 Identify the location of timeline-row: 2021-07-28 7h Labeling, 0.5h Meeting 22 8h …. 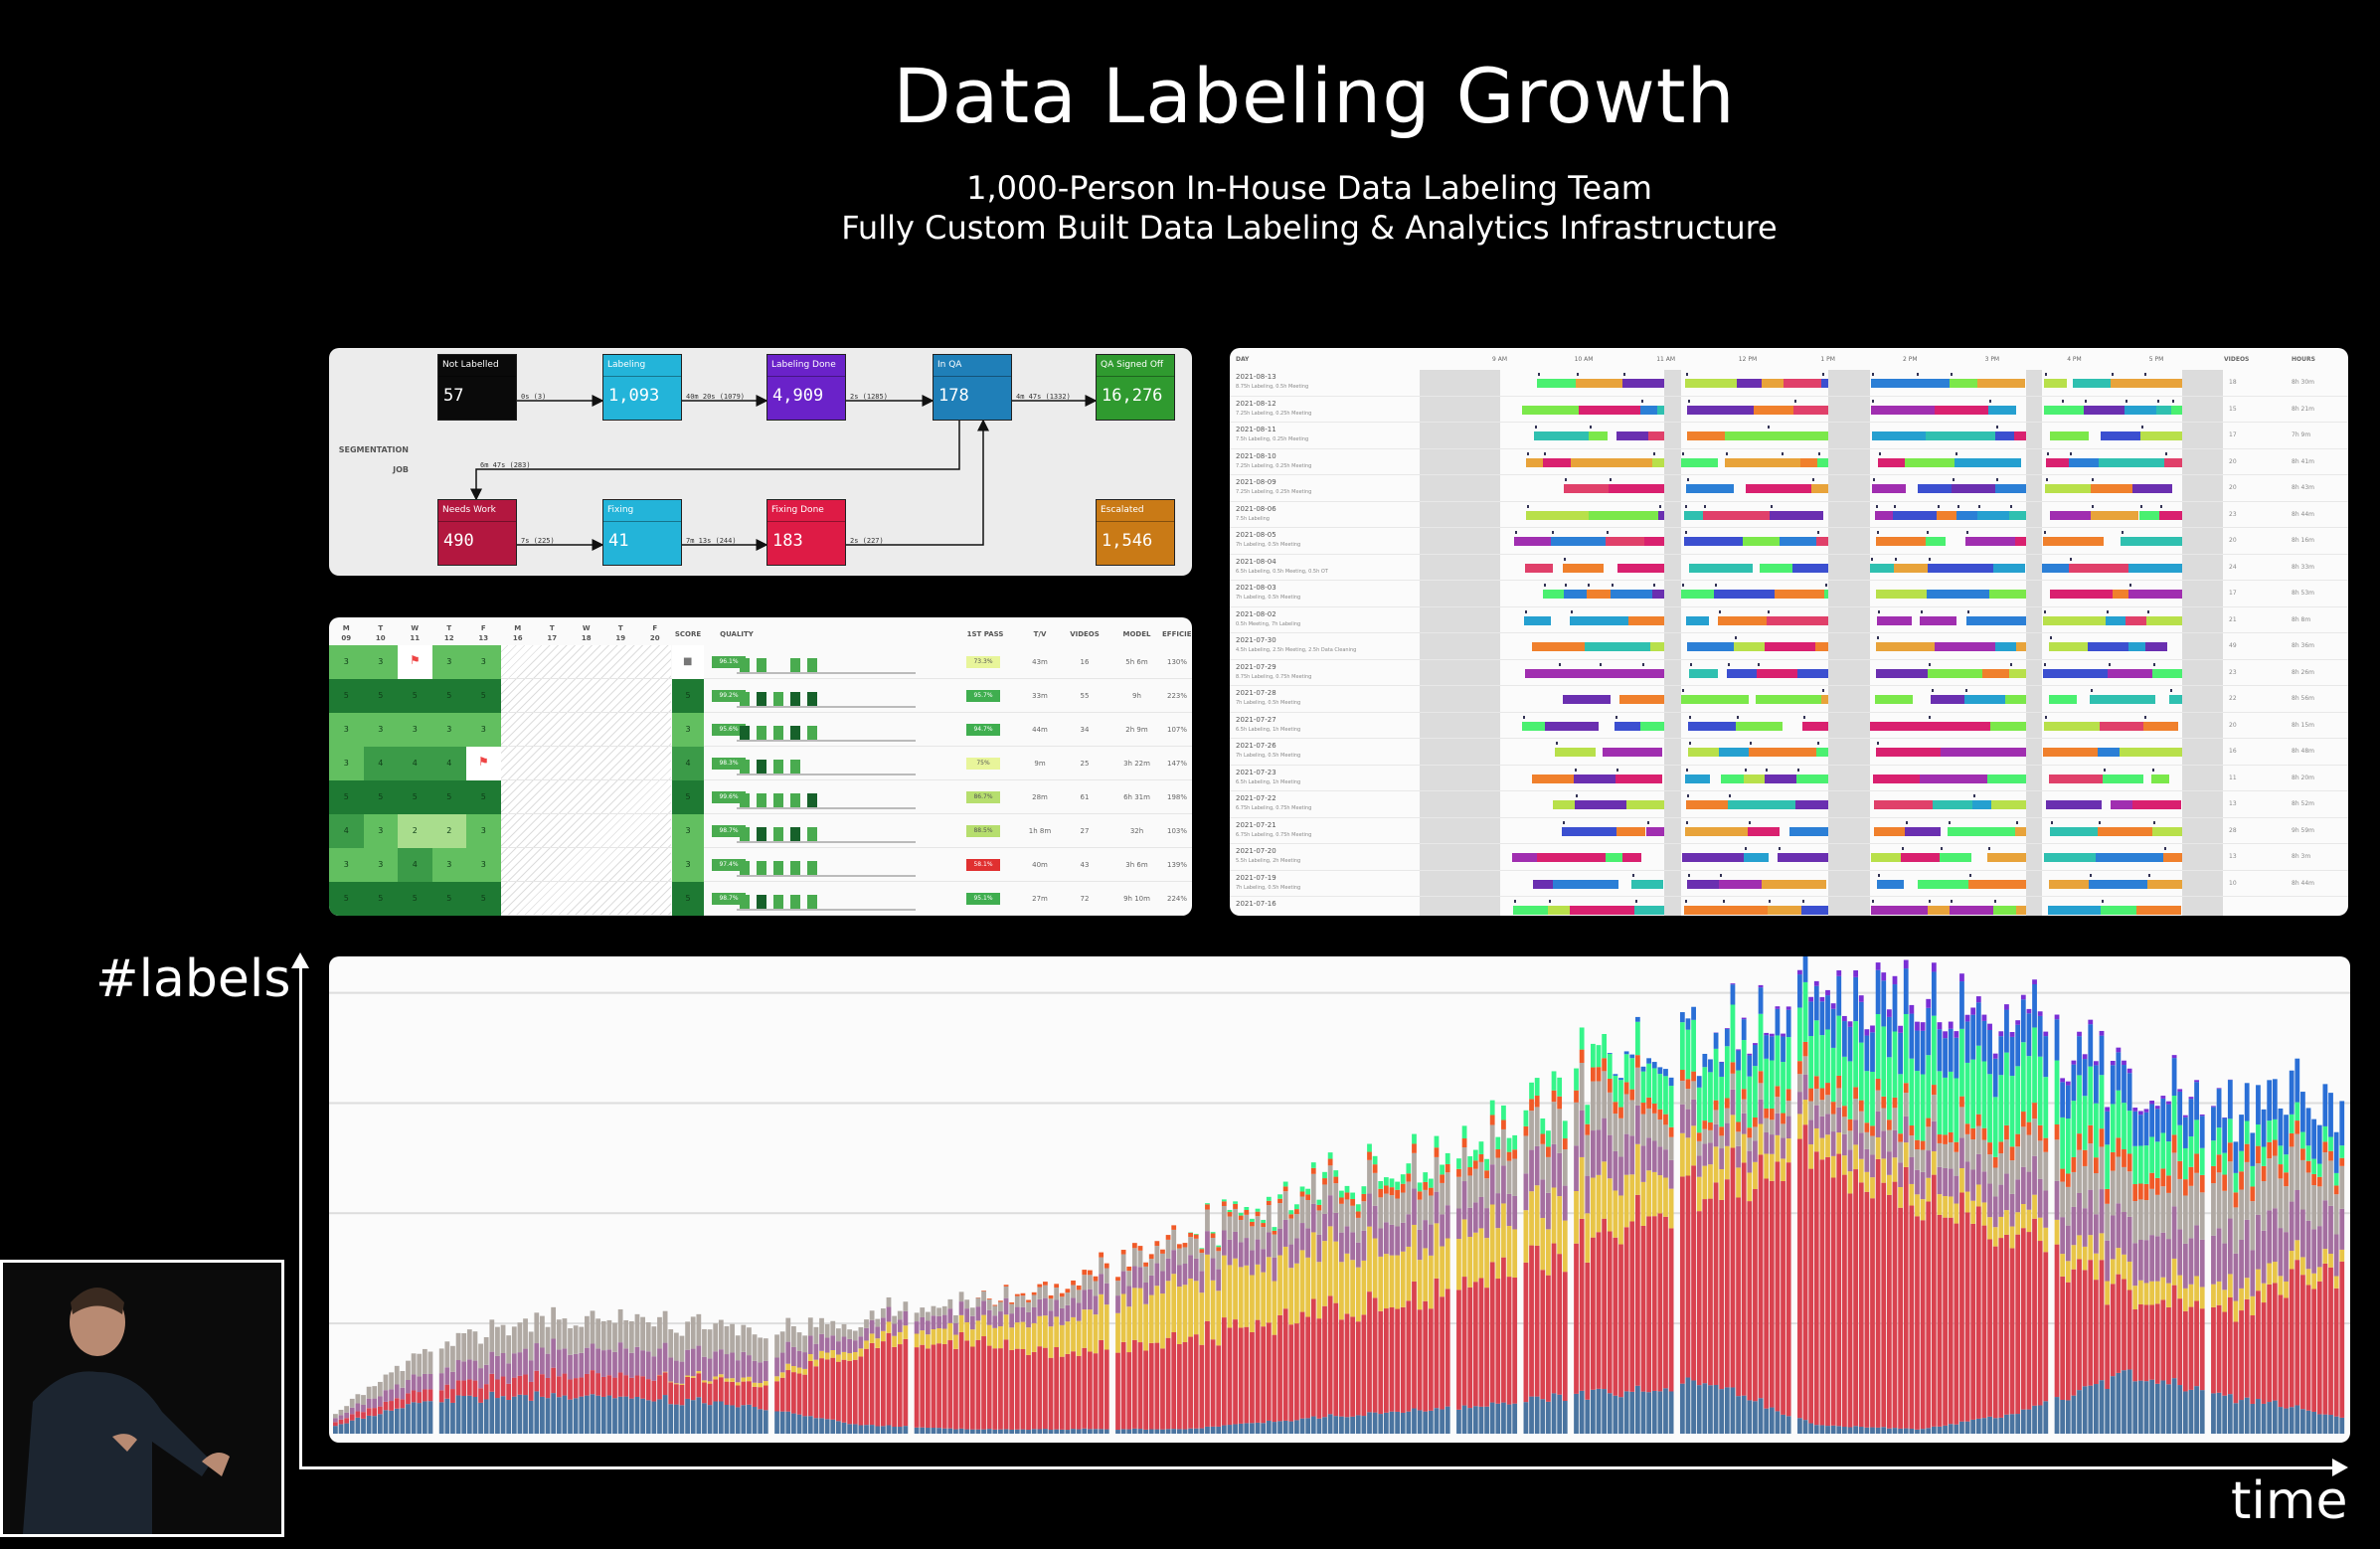
(1789, 699).